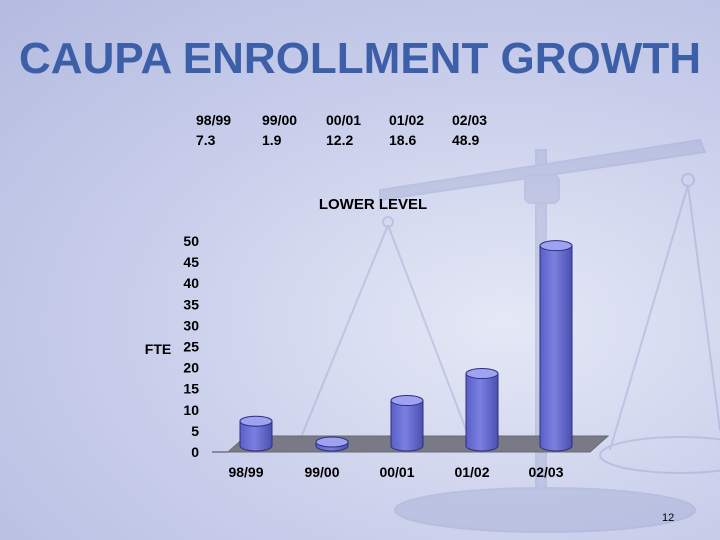 The width and height of the screenshot is (720, 540). I want to click on table-value: 1.9, so click(272, 140).